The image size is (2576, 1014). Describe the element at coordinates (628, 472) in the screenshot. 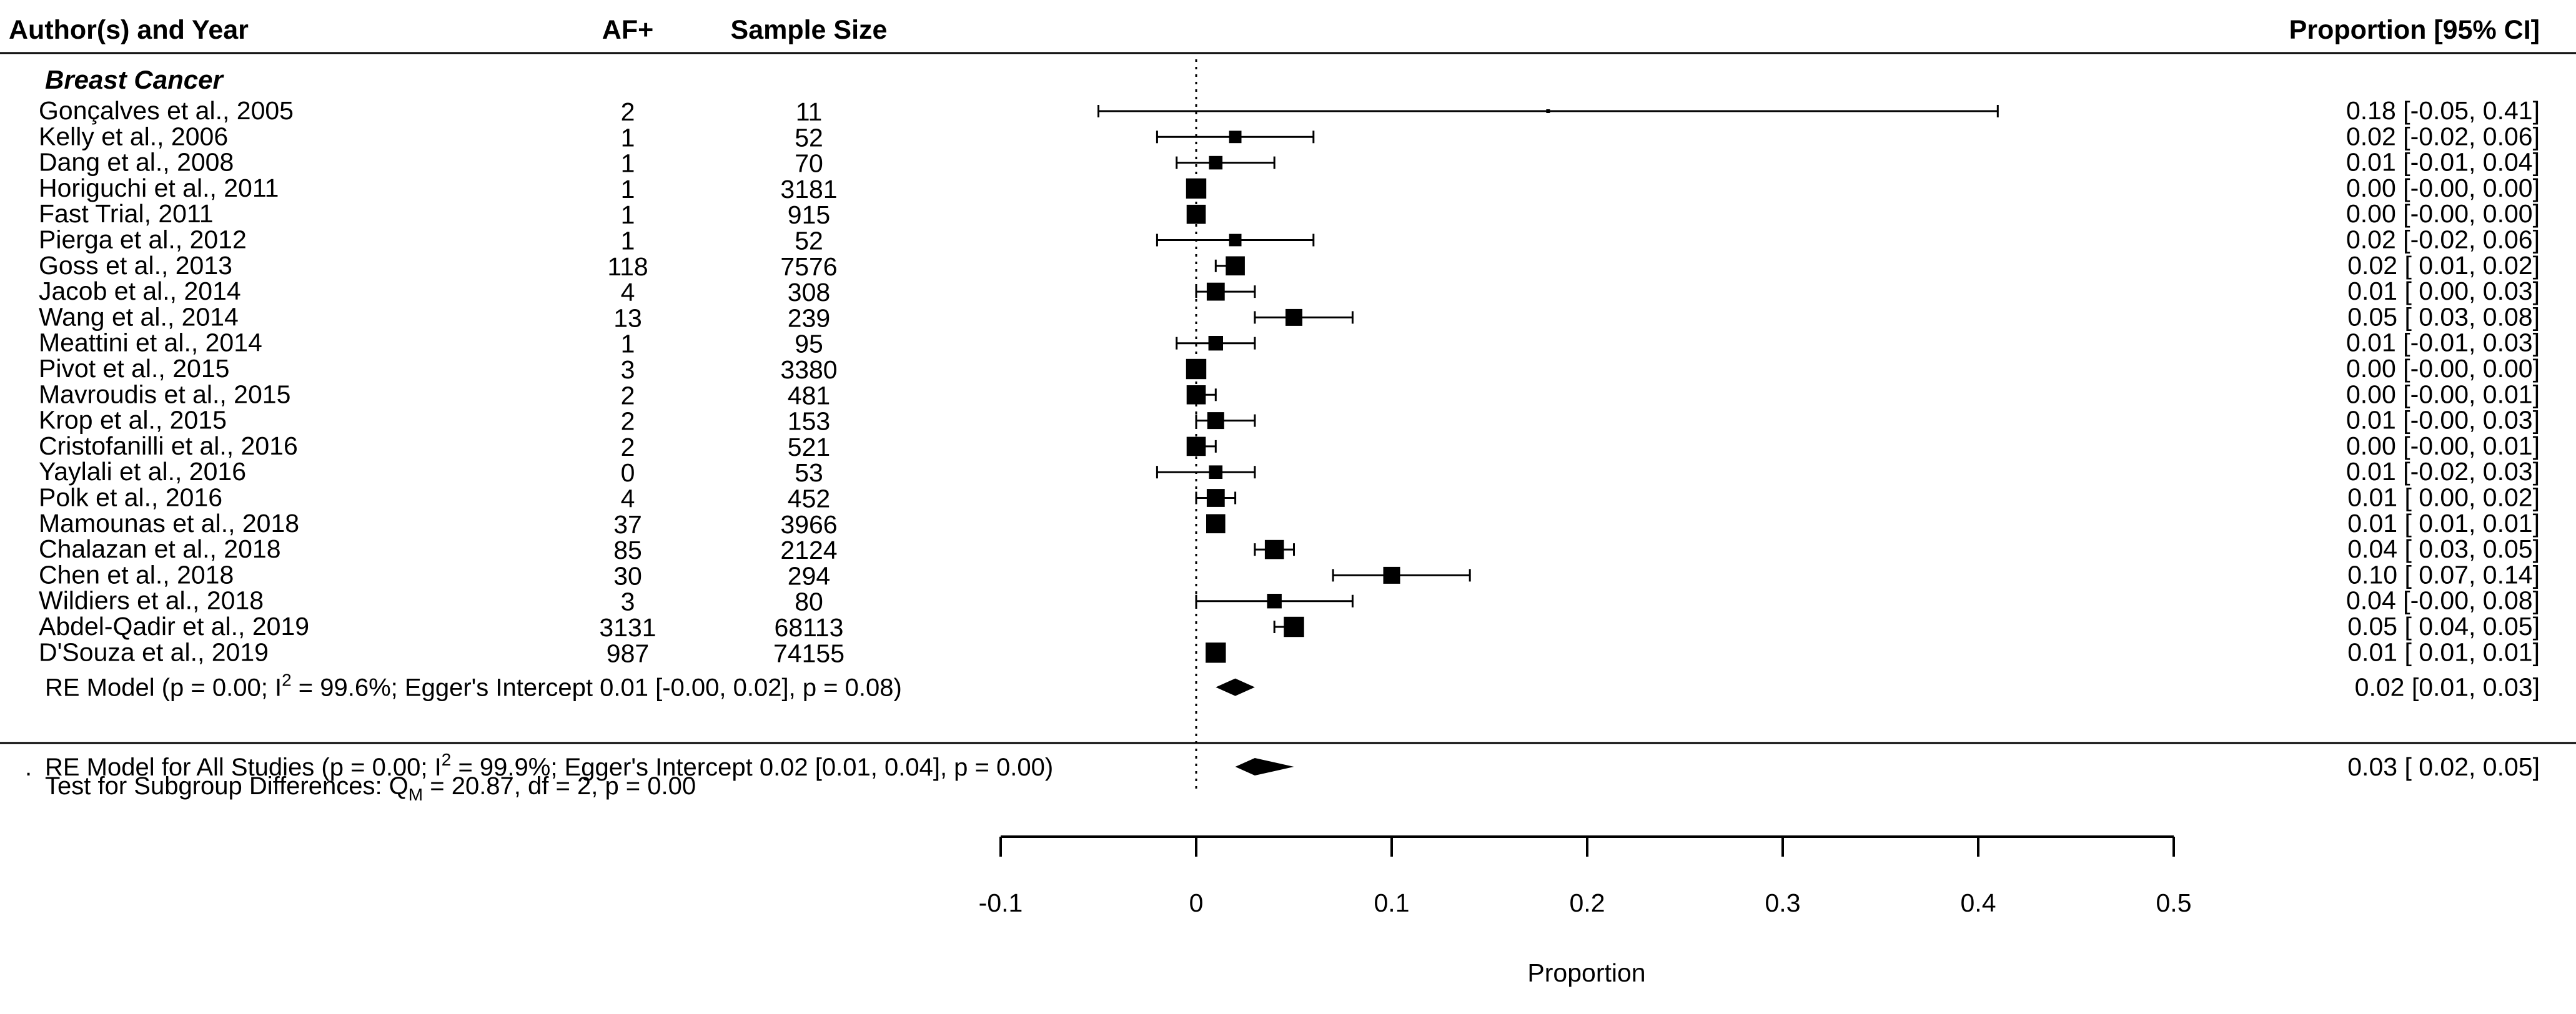

I see `study-af: 0` at that location.